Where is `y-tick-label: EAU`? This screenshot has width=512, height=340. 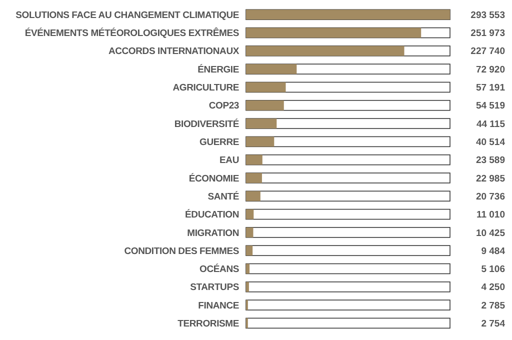
y-tick-label: EAU is located at coordinates (230, 160).